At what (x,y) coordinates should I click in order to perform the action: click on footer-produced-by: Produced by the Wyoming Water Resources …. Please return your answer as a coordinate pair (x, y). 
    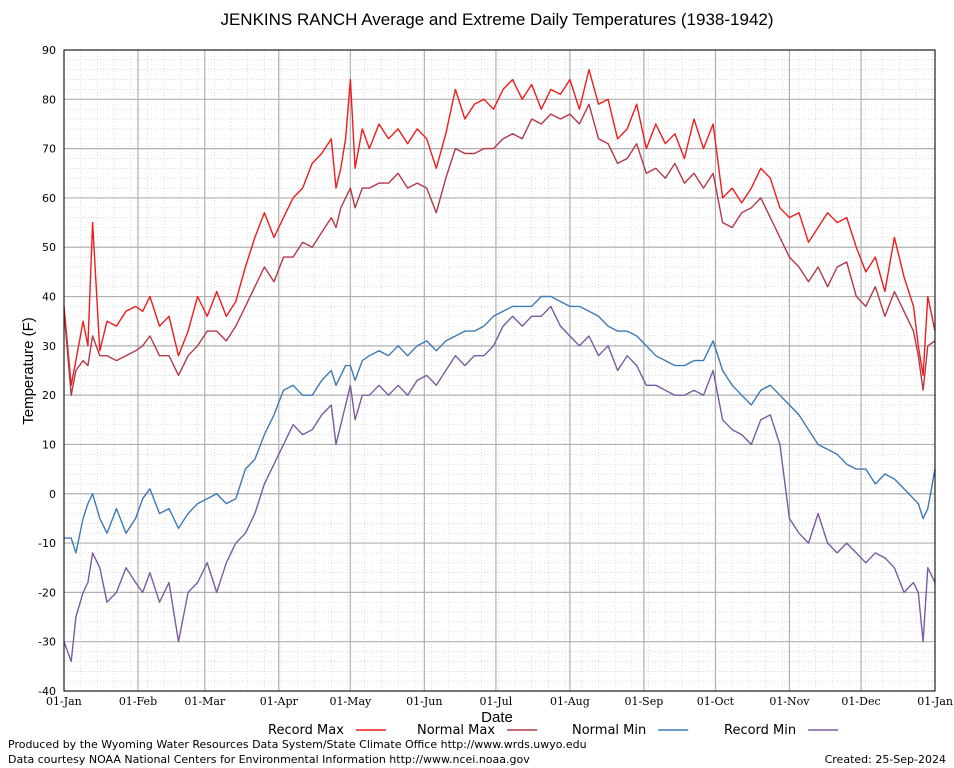
    Looking at the image, I should click on (297, 744).